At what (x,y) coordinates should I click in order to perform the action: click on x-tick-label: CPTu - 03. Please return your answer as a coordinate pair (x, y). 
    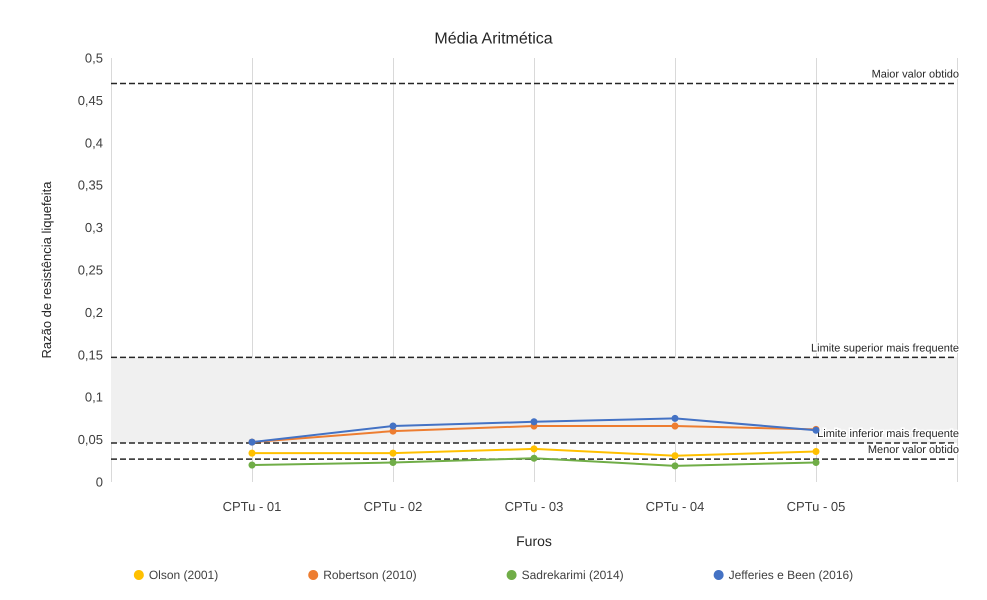
    Looking at the image, I should click on (534, 506).